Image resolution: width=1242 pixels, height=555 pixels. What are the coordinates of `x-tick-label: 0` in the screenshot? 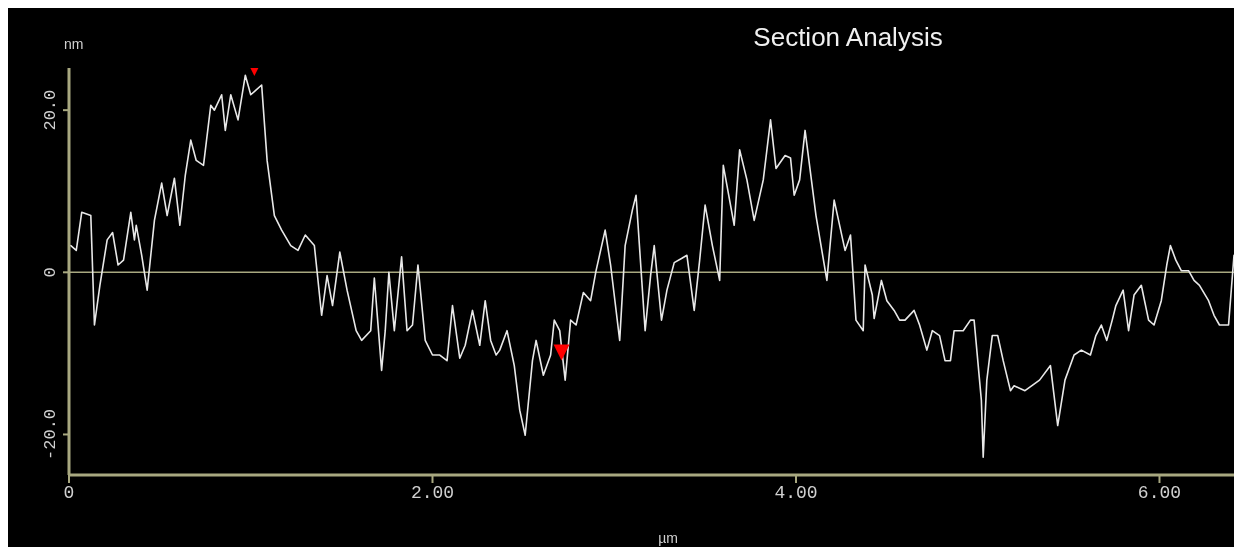 It's located at (69, 492).